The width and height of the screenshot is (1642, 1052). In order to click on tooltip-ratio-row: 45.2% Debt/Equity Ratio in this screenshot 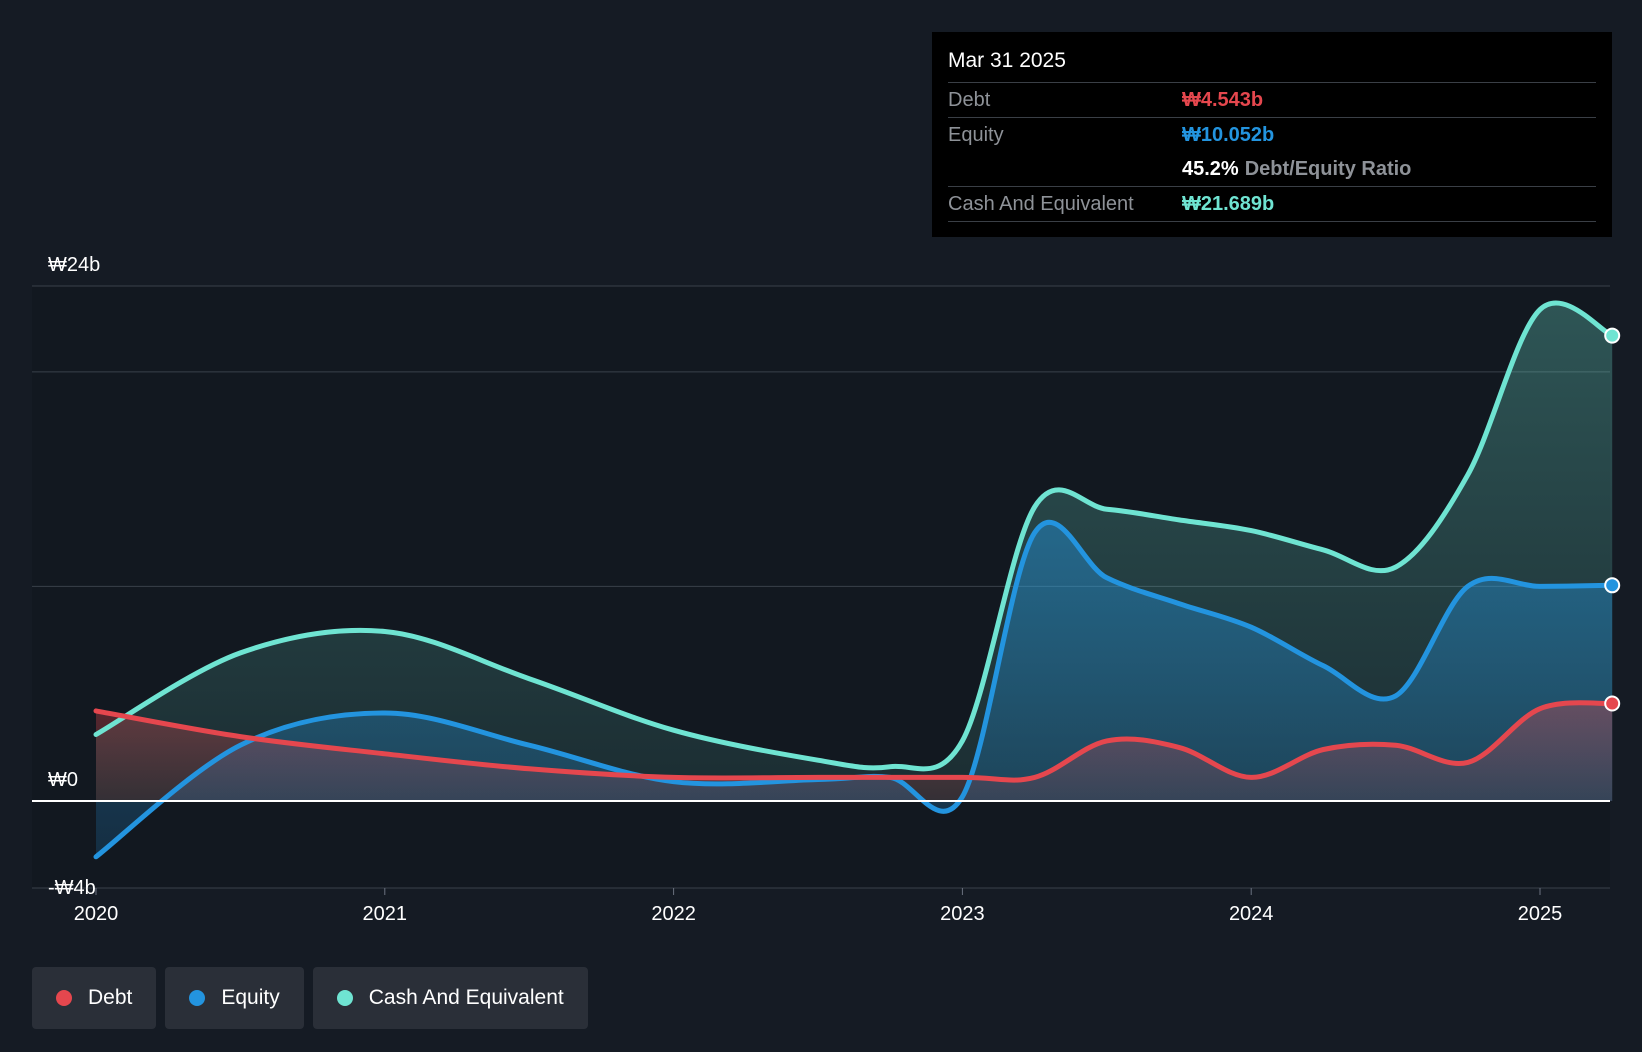, I will do `click(1272, 169)`.